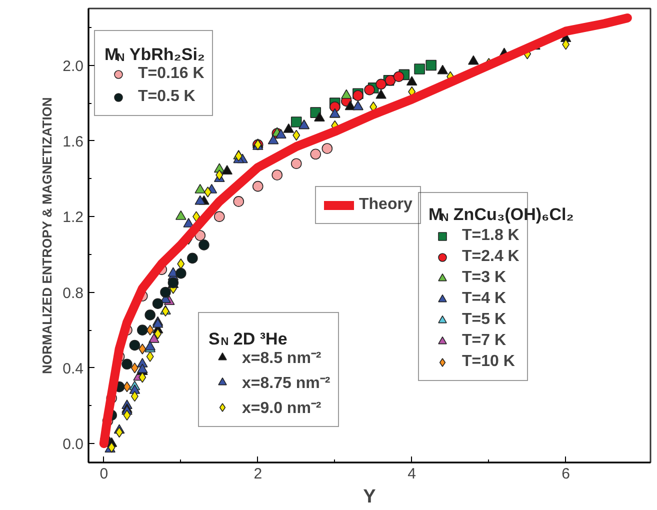 The image size is (657, 510). I want to click on legend-label: T=2.4 K, so click(491, 257).